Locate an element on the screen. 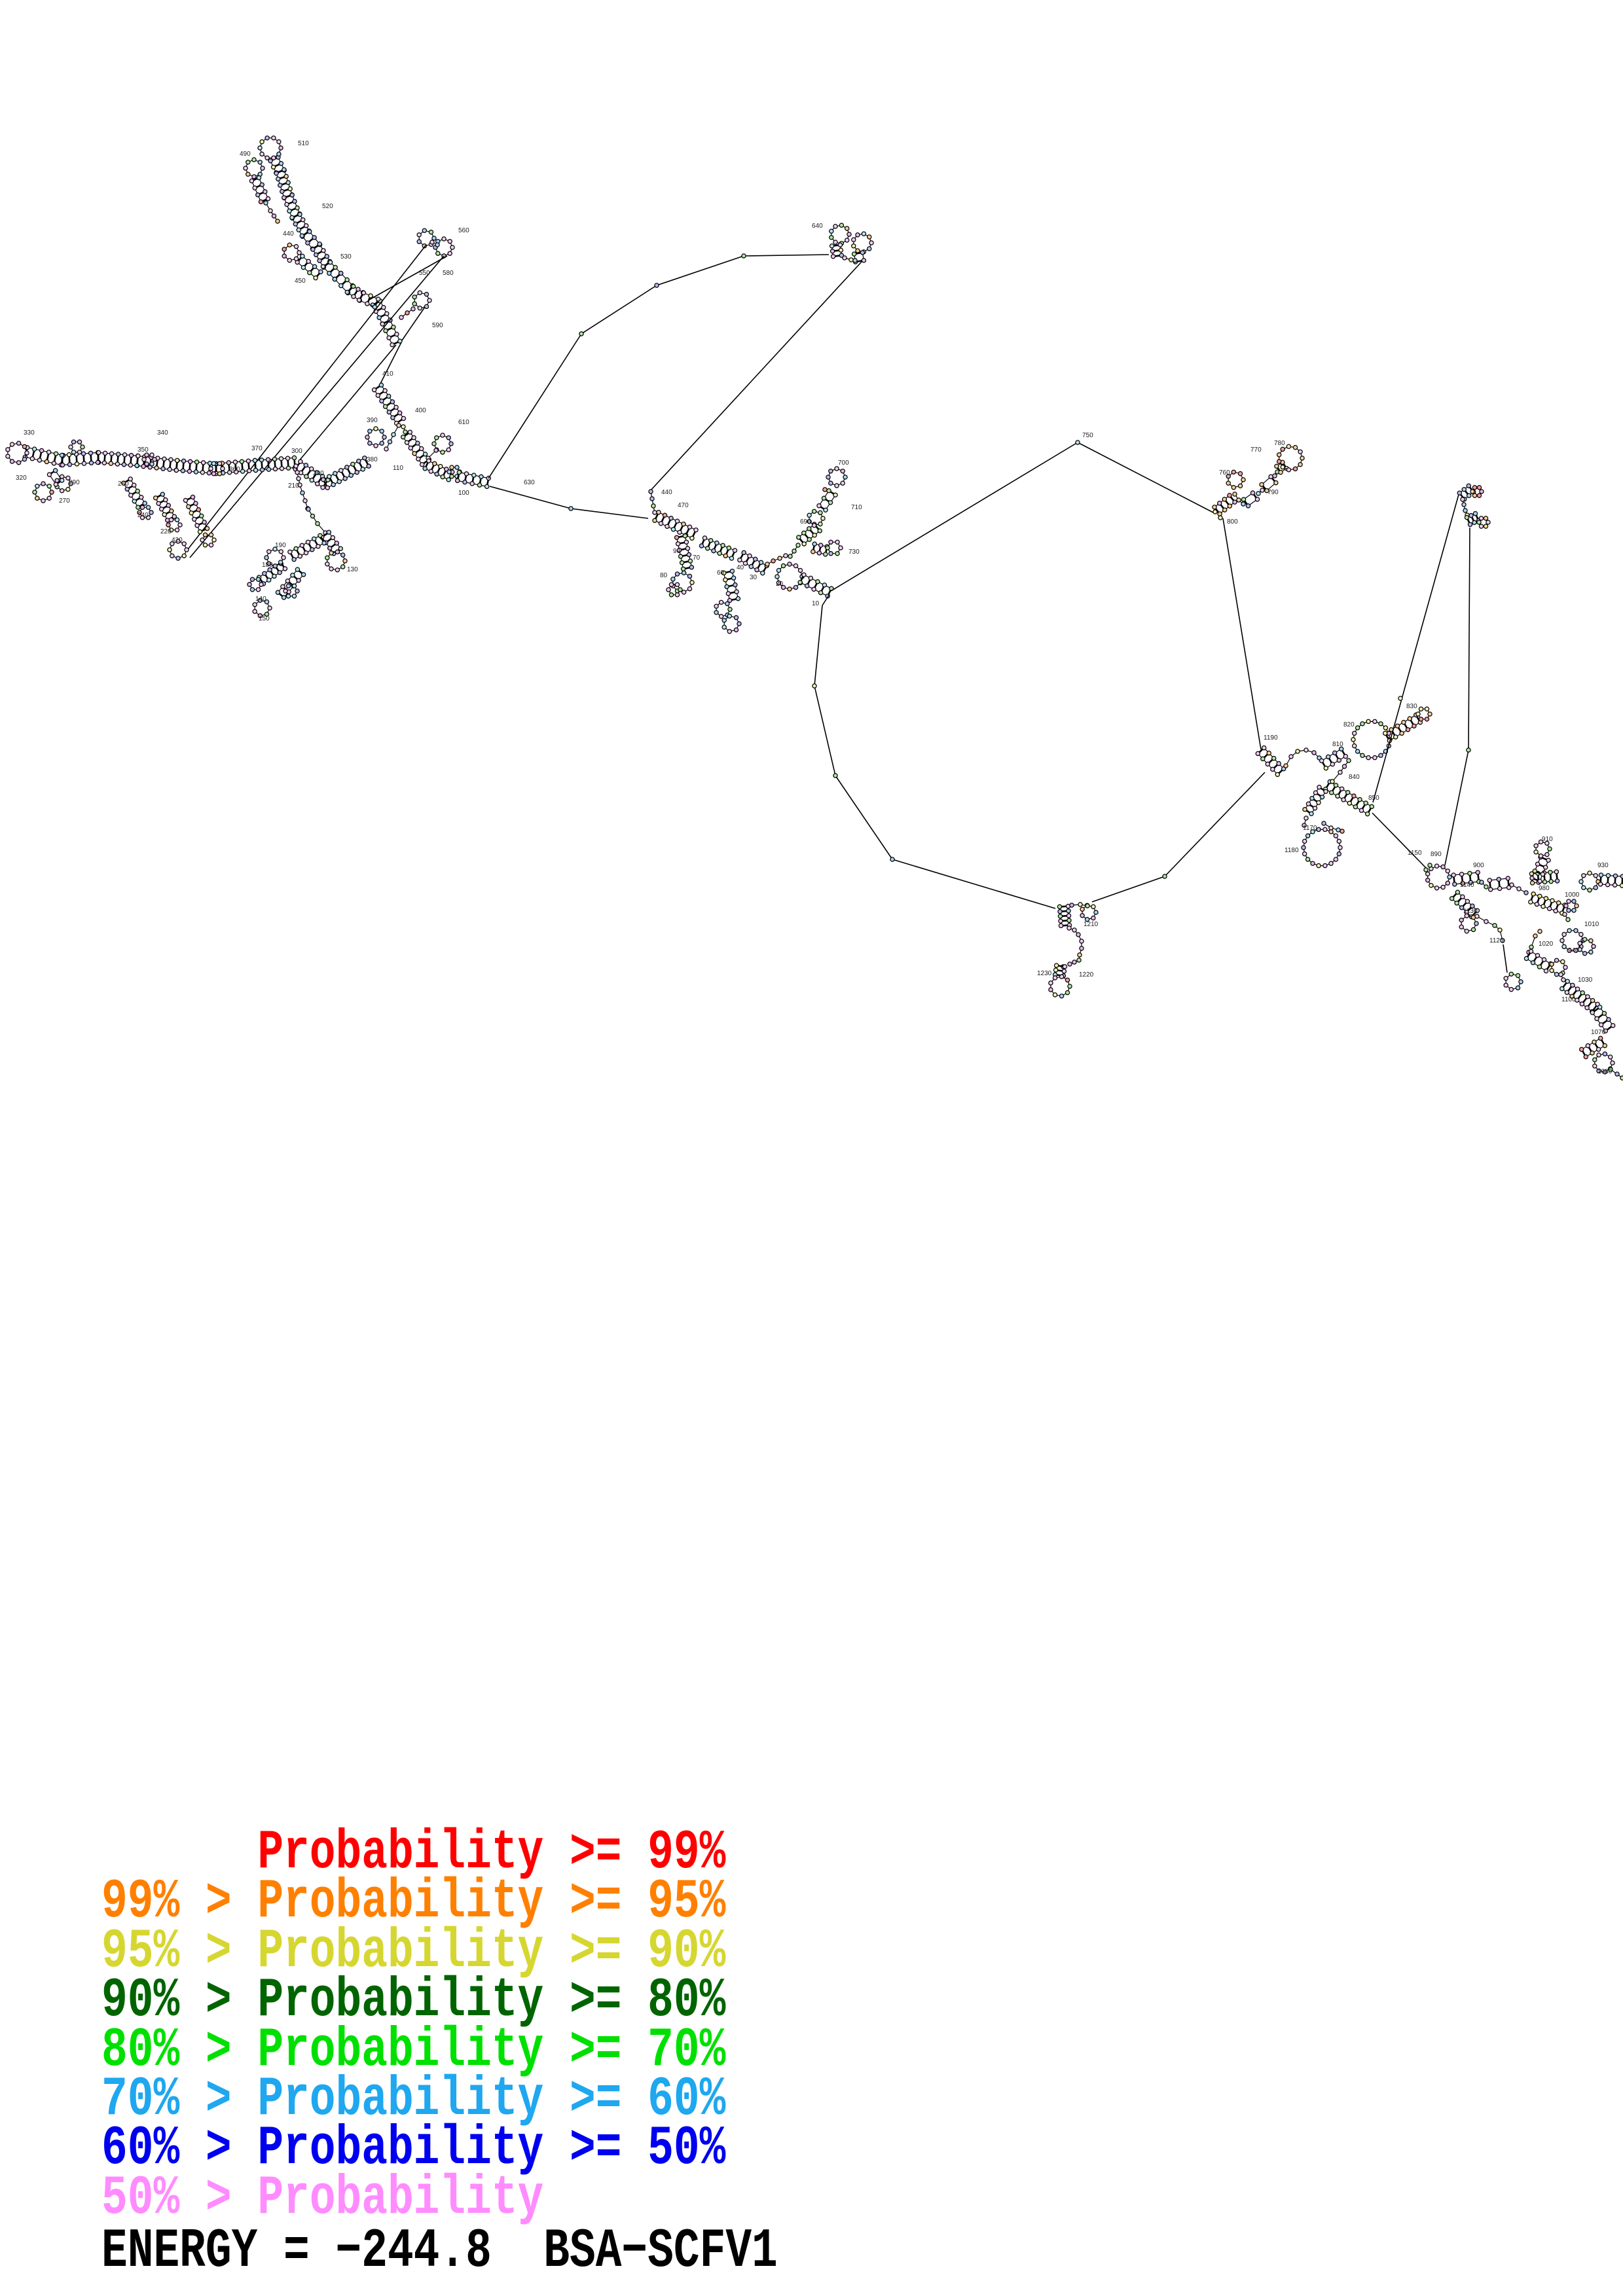  svg-text: 400 is located at coordinates (420, 410).